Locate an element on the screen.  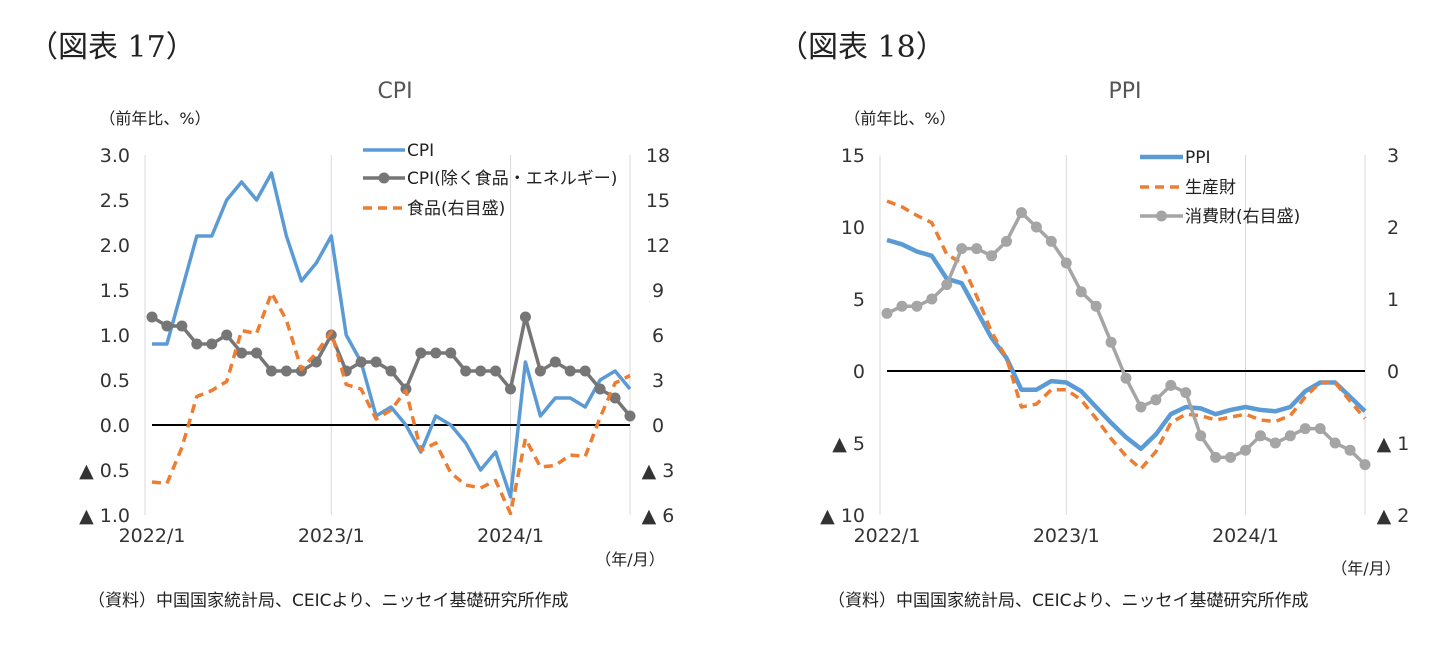
right-tick-label: ▲ 3 is located at coordinates (658, 471).